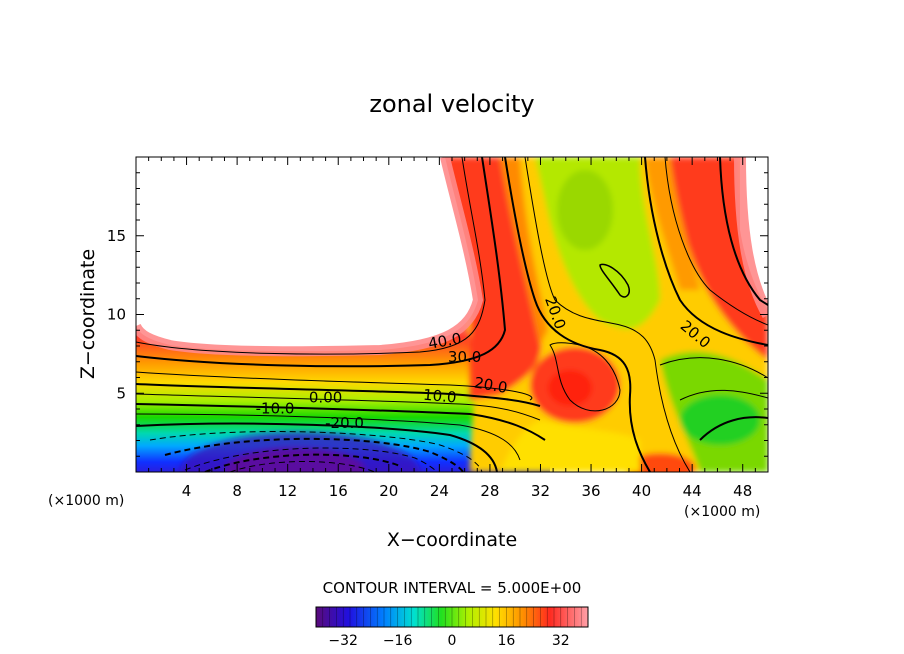  What do you see at coordinates (733, 428) in the screenshot?
I see `contour-5-lower-right` at bounding box center [733, 428].